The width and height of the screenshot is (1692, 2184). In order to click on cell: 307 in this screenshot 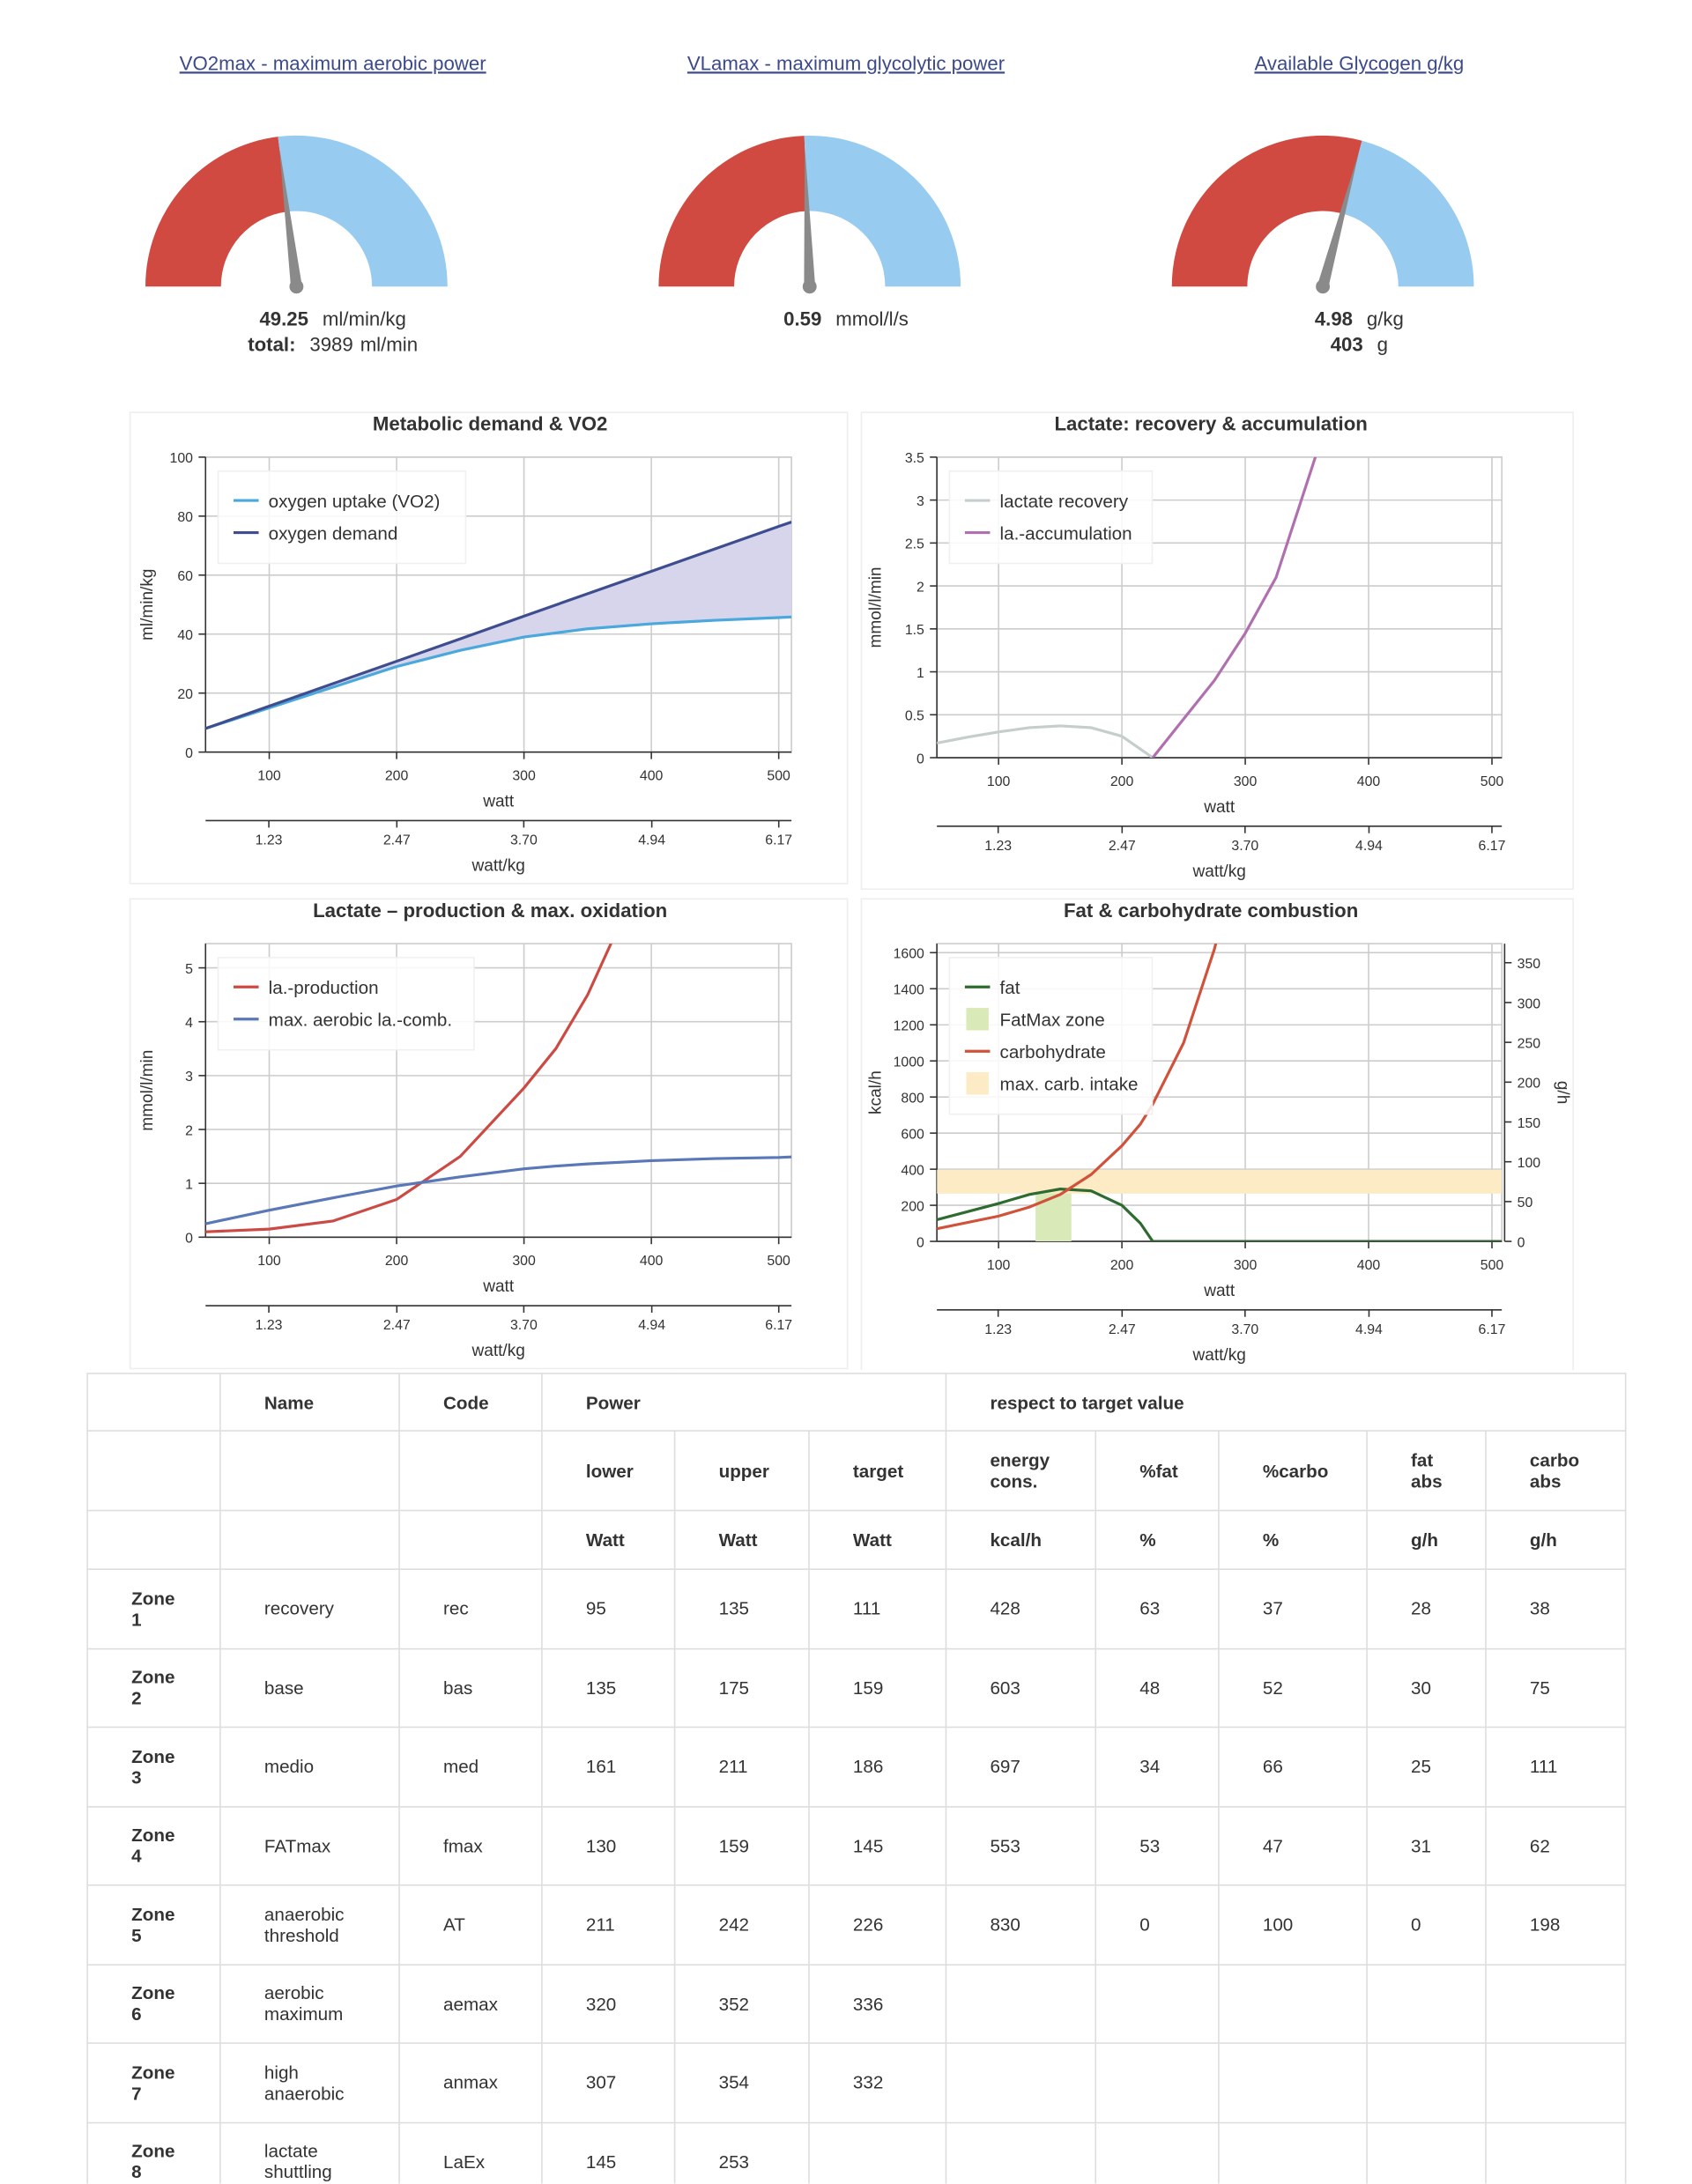, I will do `click(608, 2082)`.